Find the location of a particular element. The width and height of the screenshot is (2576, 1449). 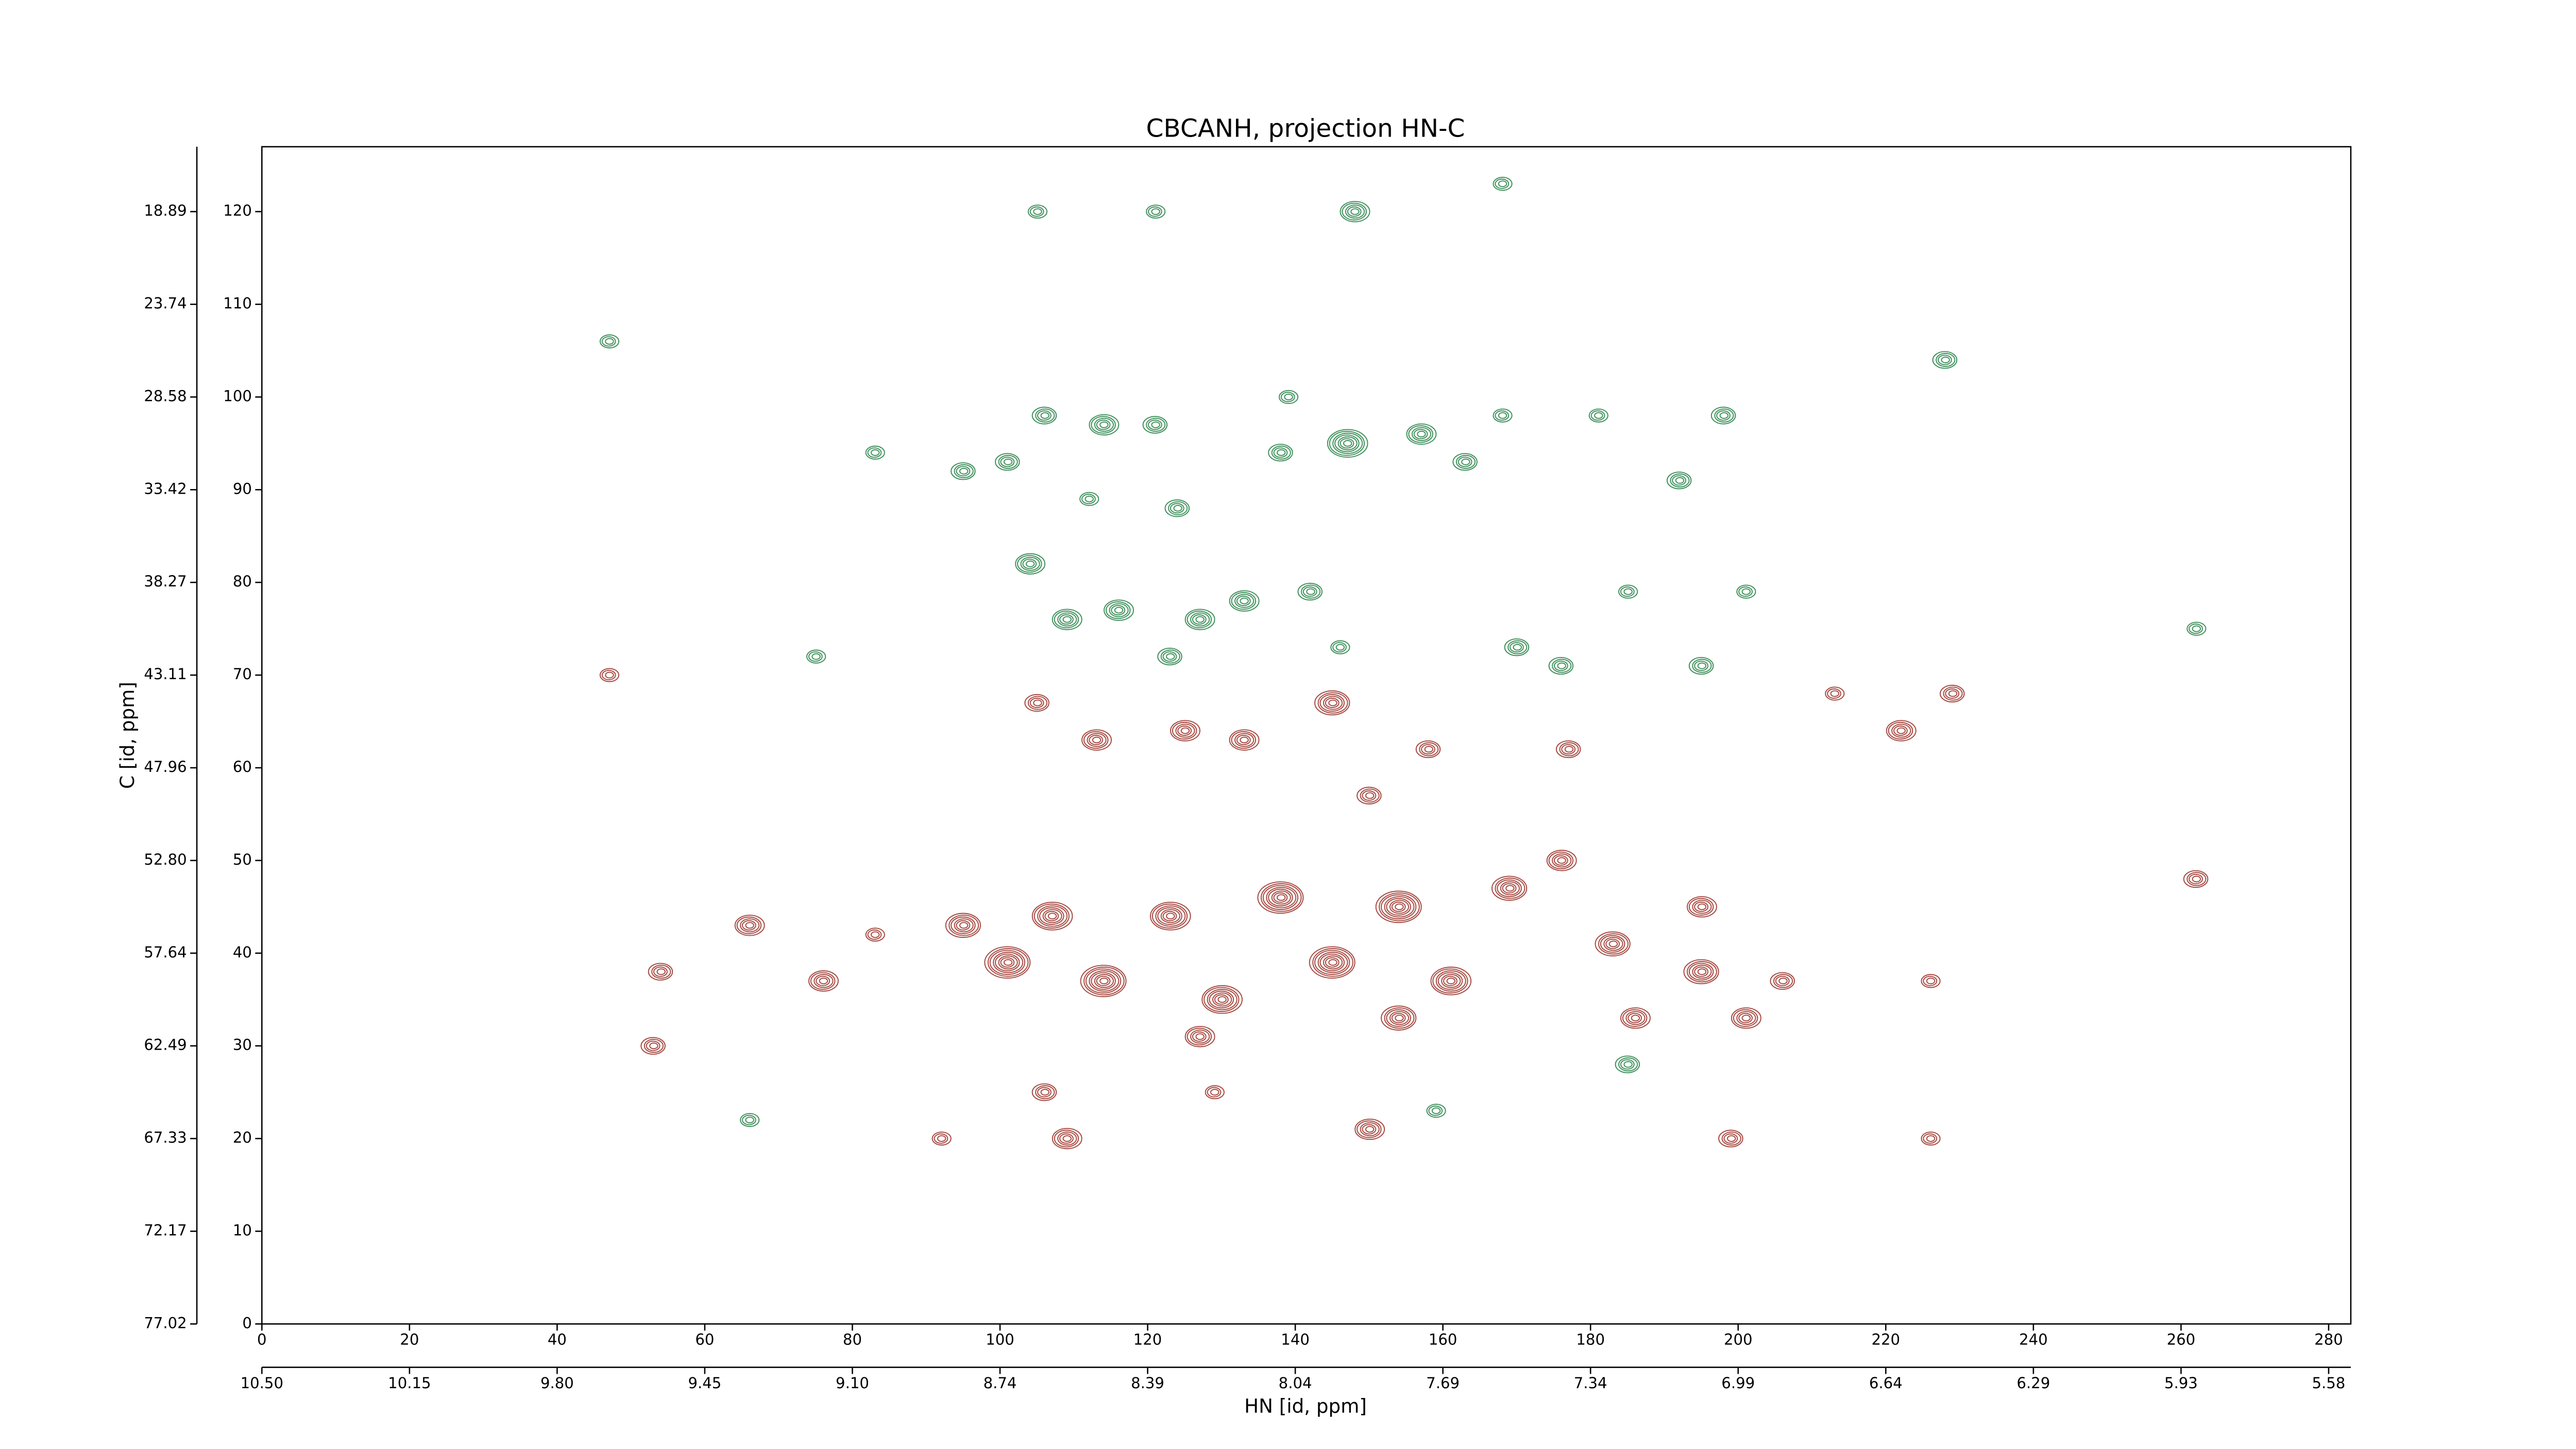

x-tick-label: 220 is located at coordinates (1885, 1340).